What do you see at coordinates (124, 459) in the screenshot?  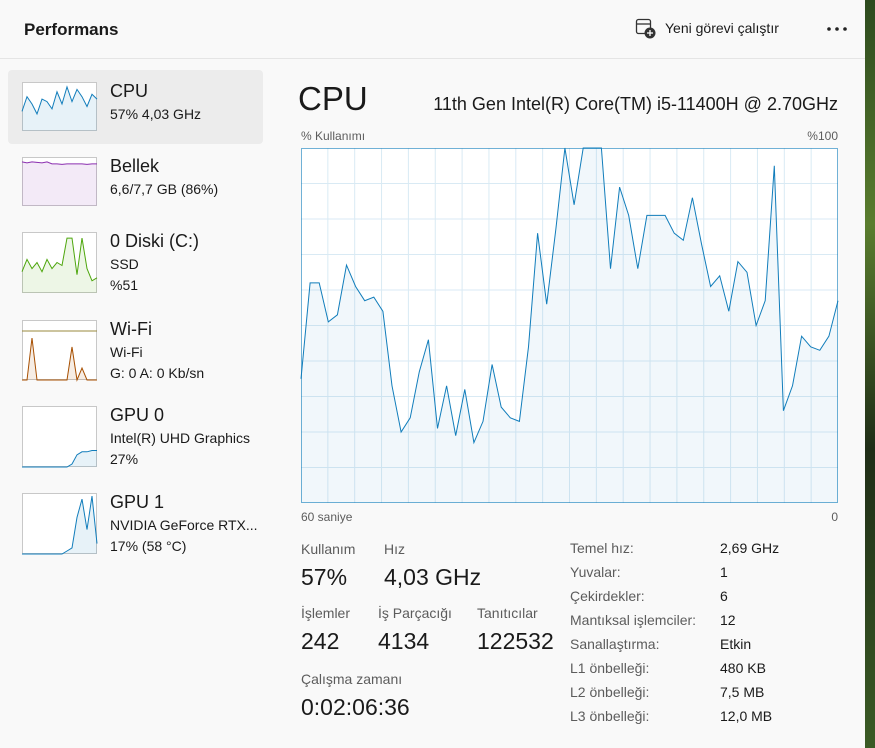 I see `item-detail: 27%` at bounding box center [124, 459].